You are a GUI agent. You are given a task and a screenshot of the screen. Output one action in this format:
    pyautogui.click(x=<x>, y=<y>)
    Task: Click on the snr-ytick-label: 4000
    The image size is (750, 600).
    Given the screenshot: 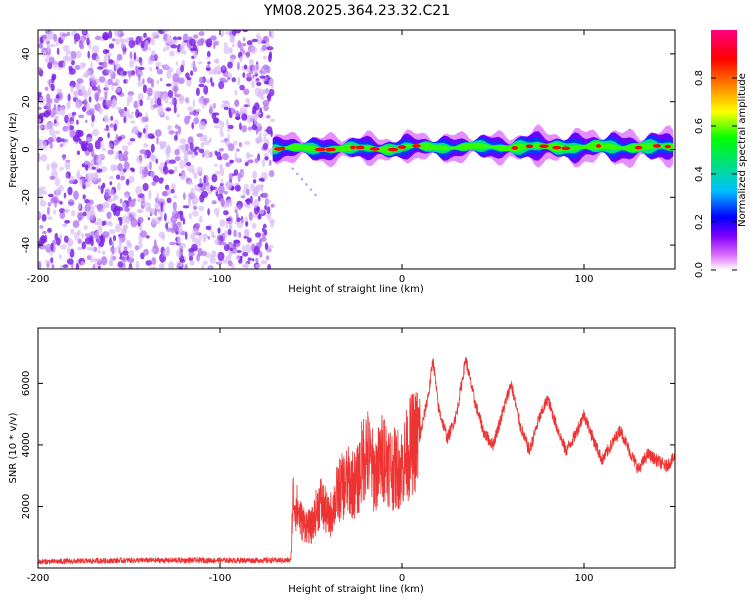 What is the action you would take?
    pyautogui.click(x=26, y=444)
    